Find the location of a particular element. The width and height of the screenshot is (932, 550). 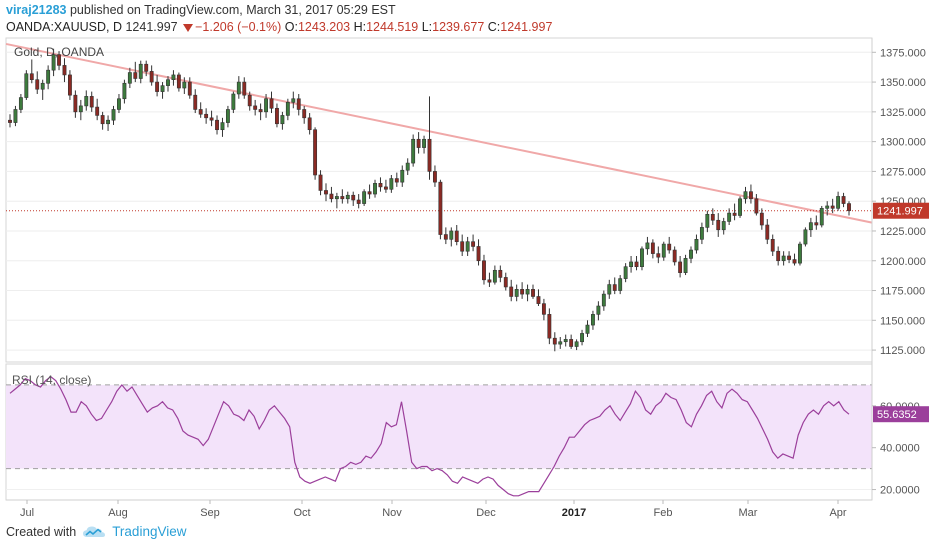

time-tick-label: Sep is located at coordinates (210, 513).